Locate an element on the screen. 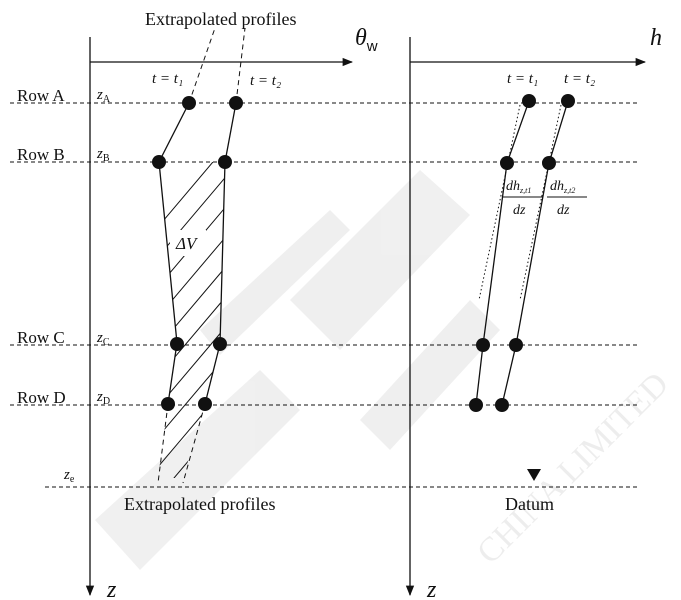 The height and width of the screenshot is (600, 681). right-points is located at coordinates (522, 253).